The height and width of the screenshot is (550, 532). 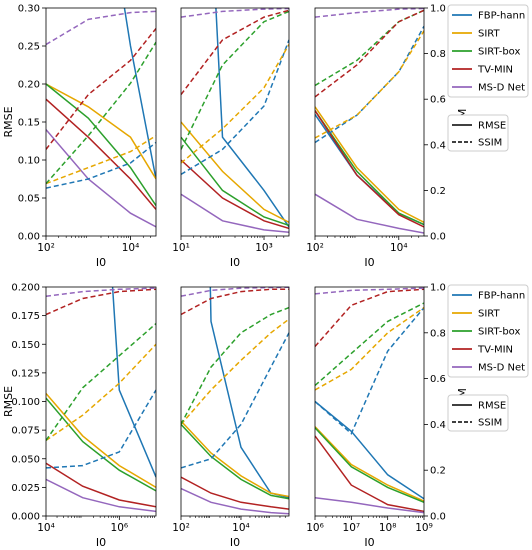 I want to click on x-tick-label: 10⁷, so click(x=352, y=528).